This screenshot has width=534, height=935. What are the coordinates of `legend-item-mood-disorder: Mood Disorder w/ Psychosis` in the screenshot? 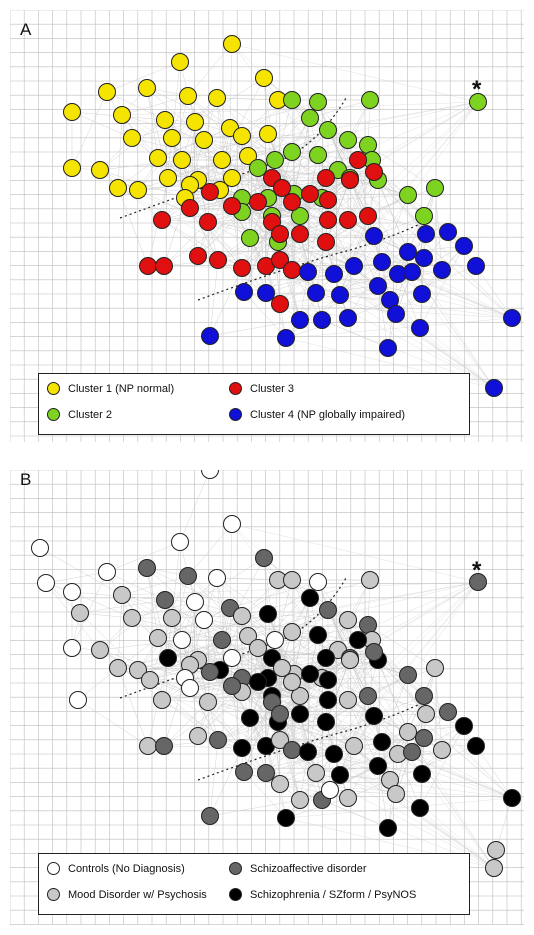 It's located at (127, 894).